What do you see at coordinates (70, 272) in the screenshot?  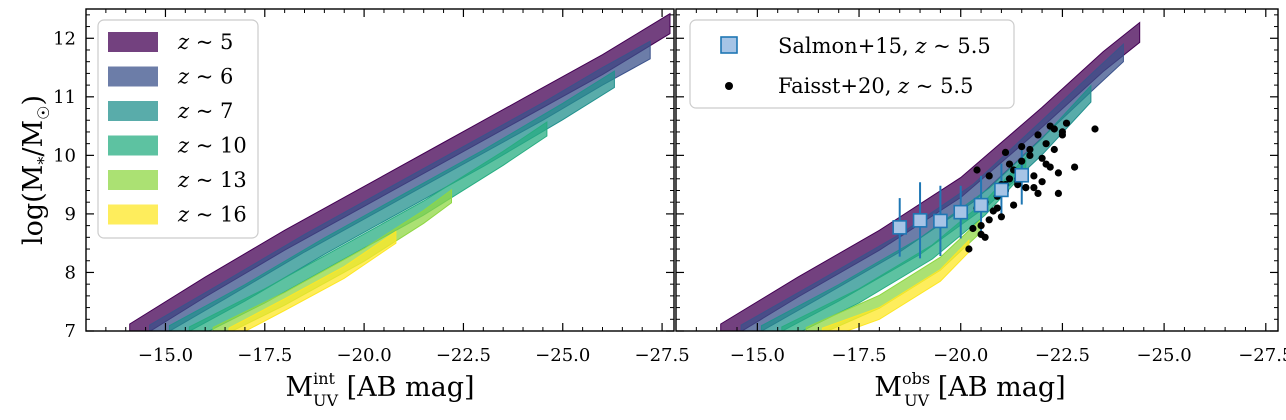 I see `y-tick-label: 8` at bounding box center [70, 272].